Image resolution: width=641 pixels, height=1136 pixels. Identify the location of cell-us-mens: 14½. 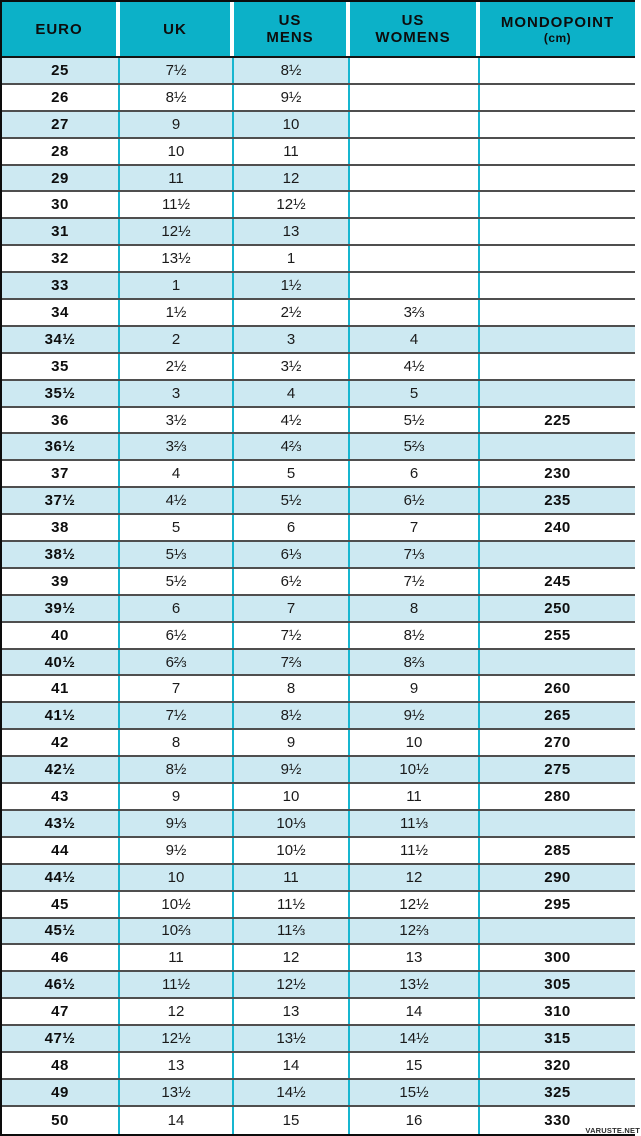
(292, 1092).